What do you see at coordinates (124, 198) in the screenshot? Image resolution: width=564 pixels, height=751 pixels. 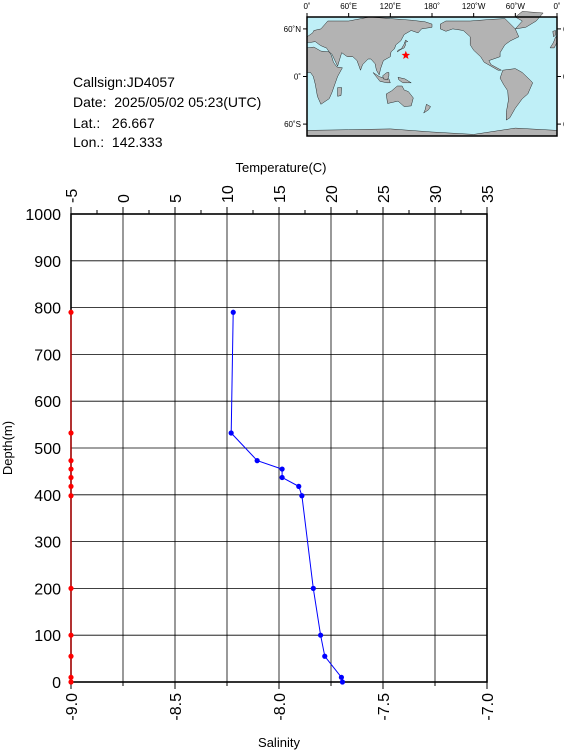 I see `top-axis-tick-label: 0` at bounding box center [124, 198].